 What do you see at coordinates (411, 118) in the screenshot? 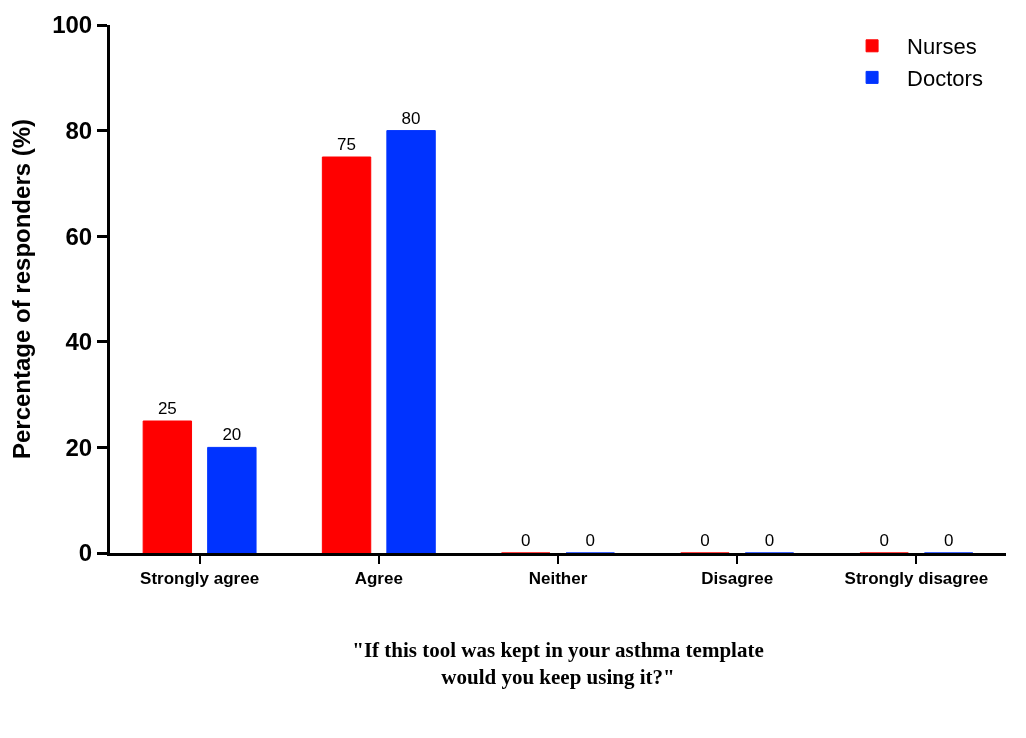
I see `data-label: 80` at bounding box center [411, 118].